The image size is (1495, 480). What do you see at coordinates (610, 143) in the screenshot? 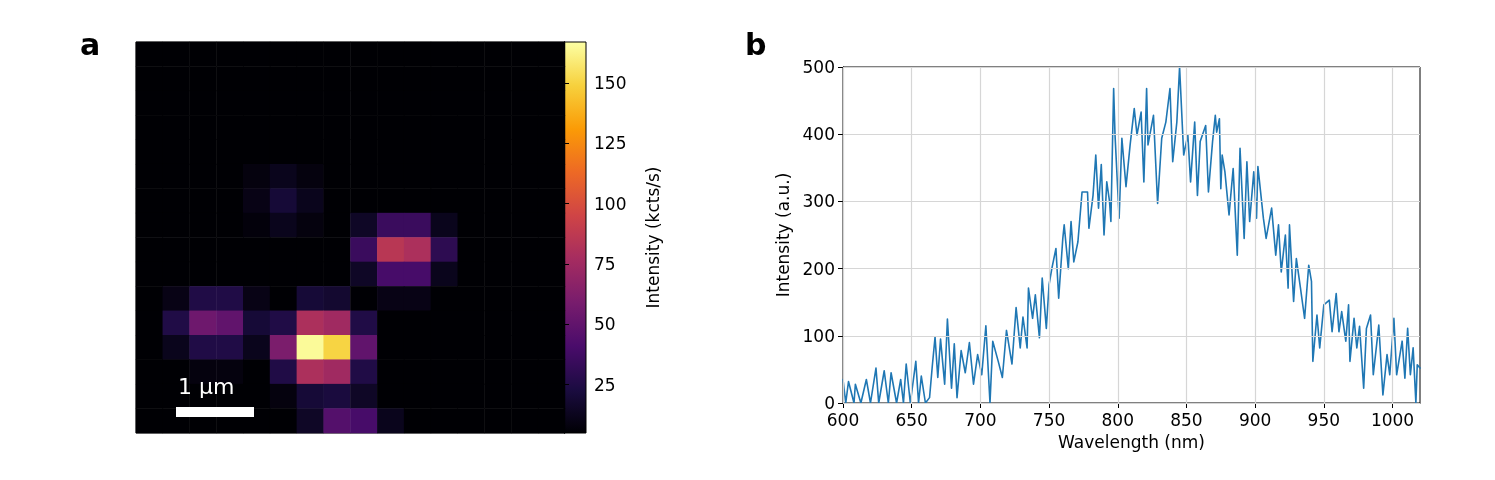
I see `color-bar-label: 125` at bounding box center [610, 143].